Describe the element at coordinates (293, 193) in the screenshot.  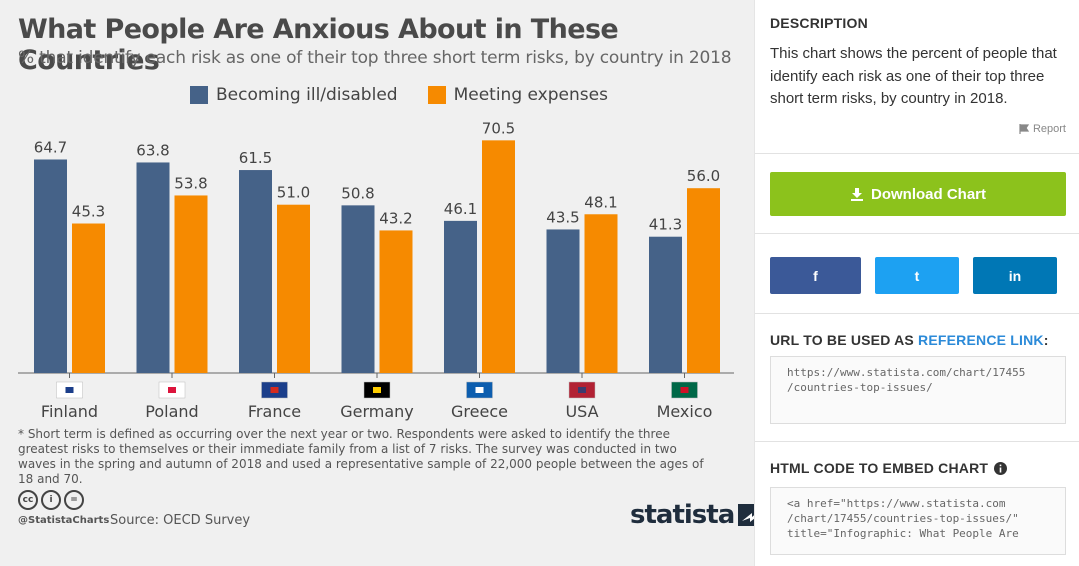
I see `data-label-france-expenses: 51.0` at that location.